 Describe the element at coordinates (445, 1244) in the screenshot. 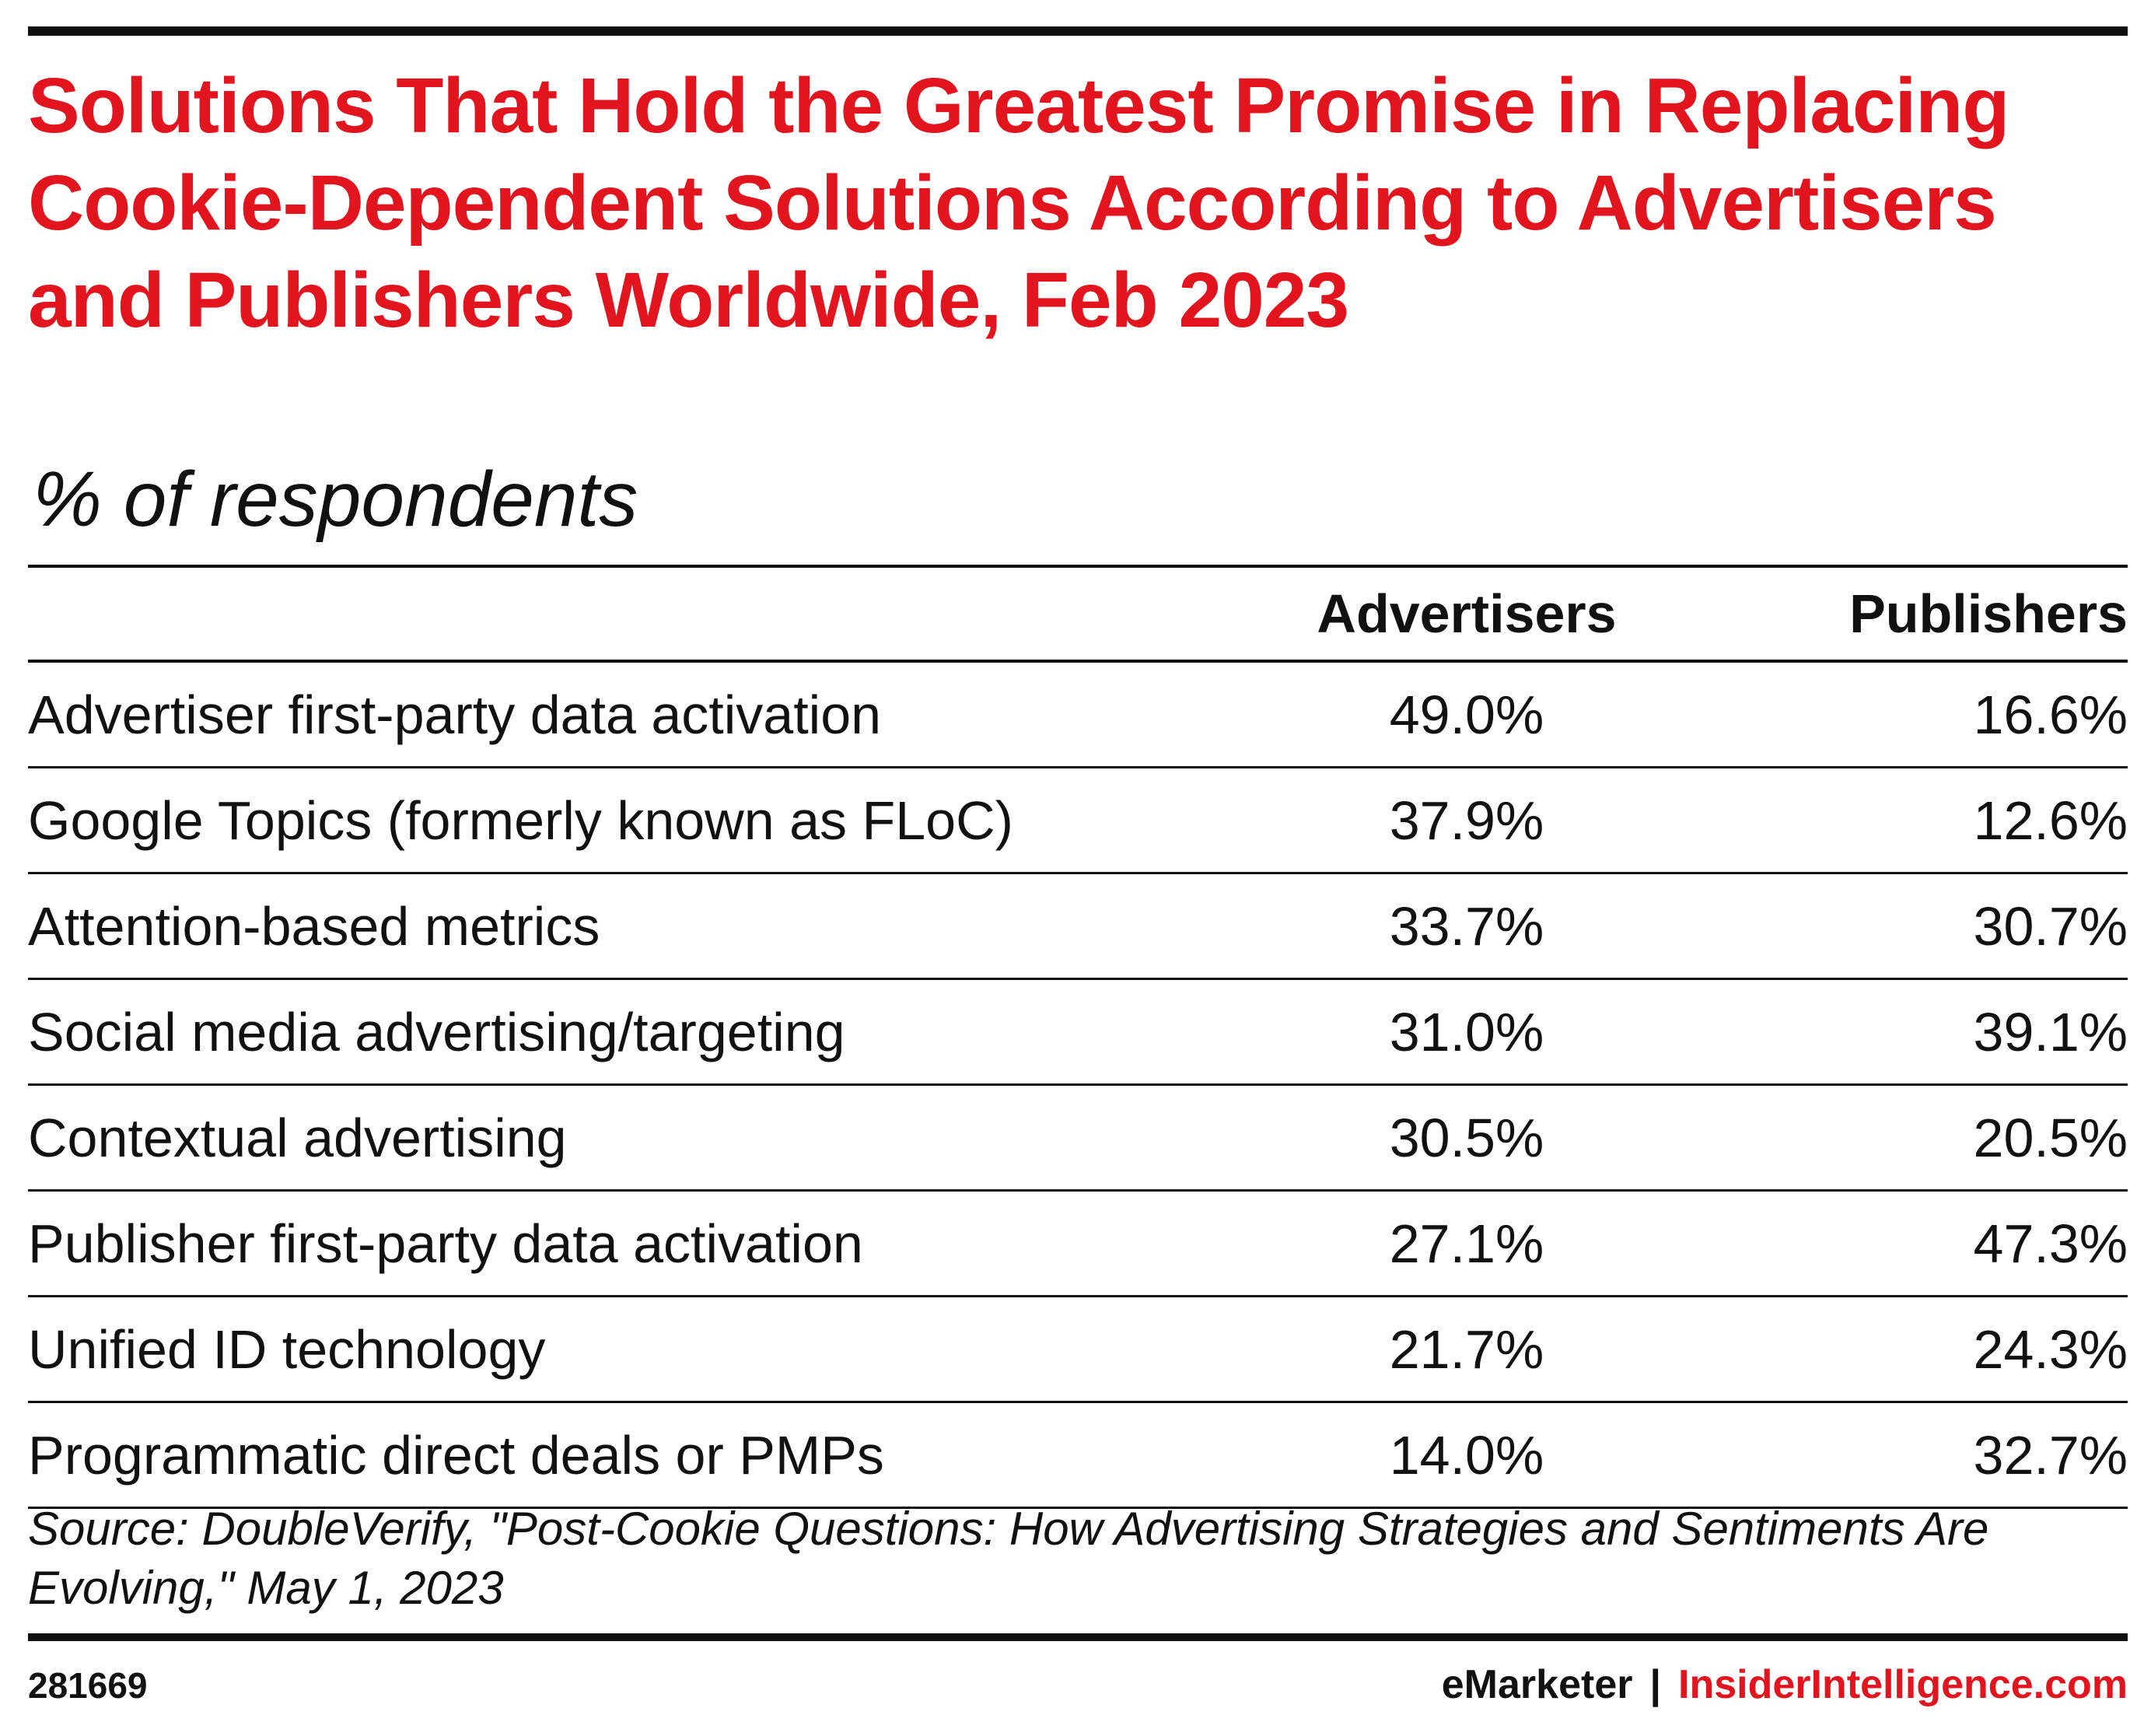

I see `row-label: Publisher first-party data activation` at that location.